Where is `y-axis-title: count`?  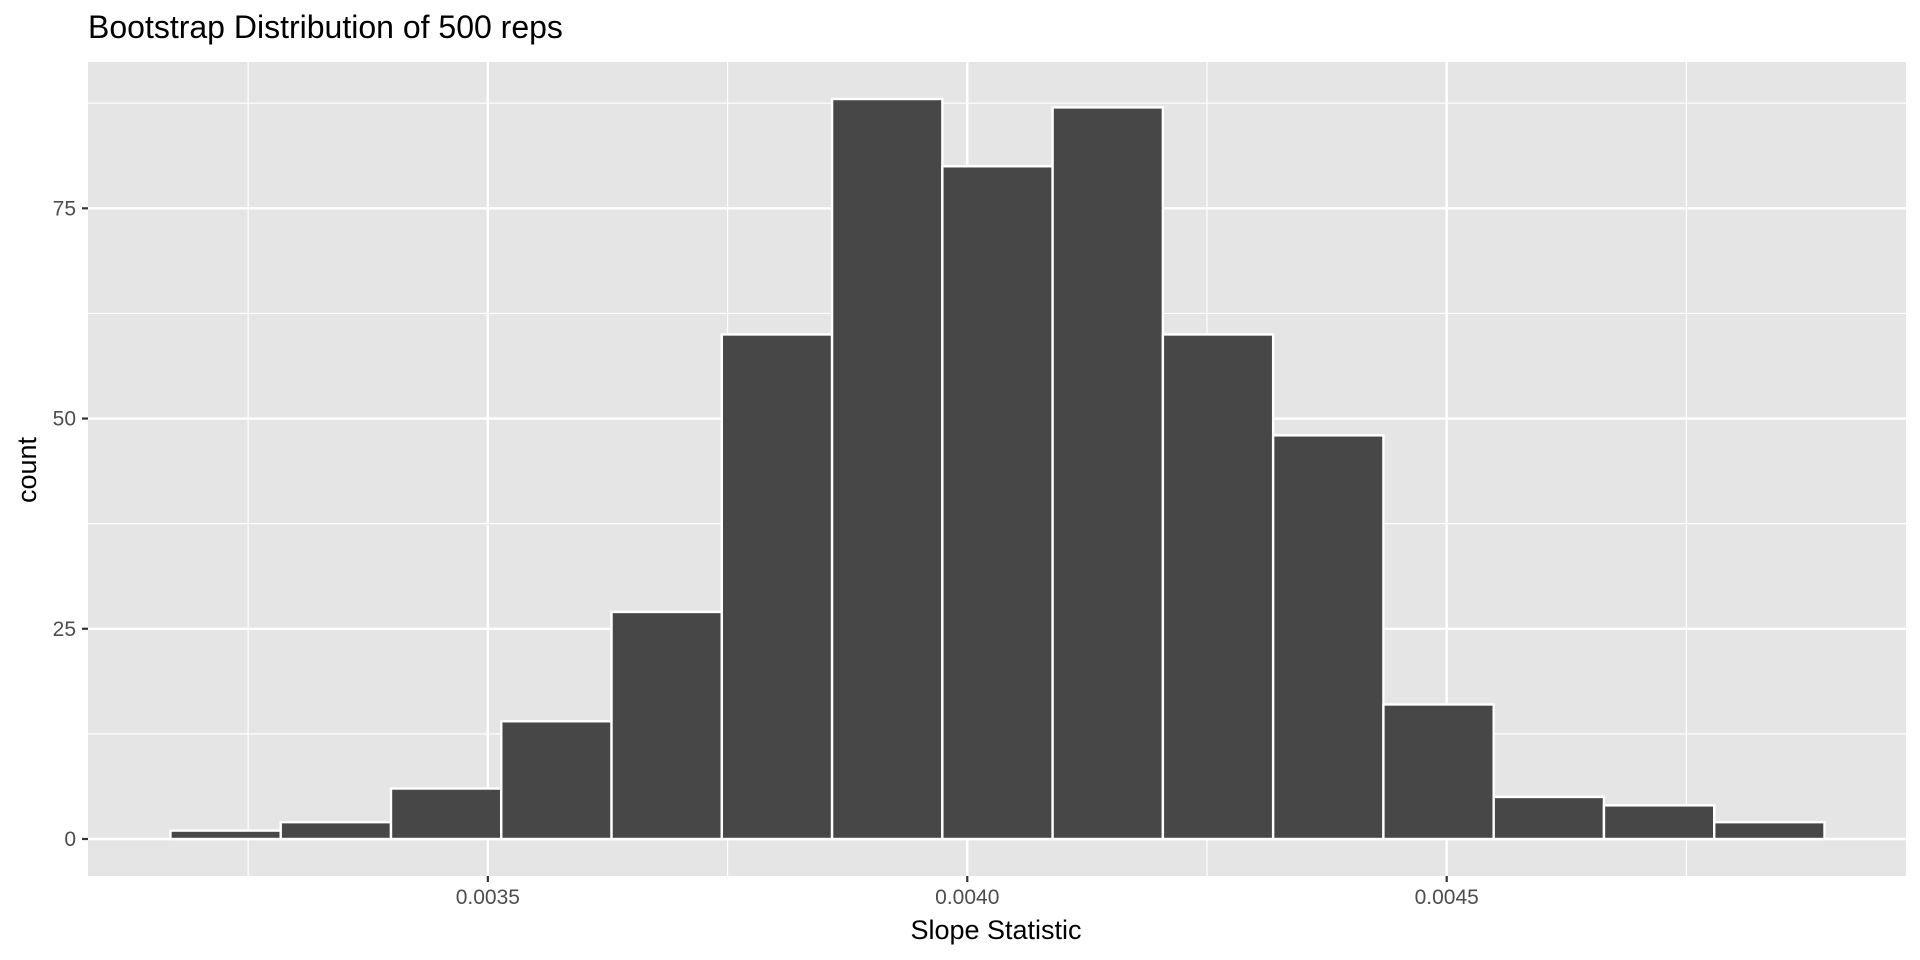 y-axis-title: count is located at coordinates (27, 469).